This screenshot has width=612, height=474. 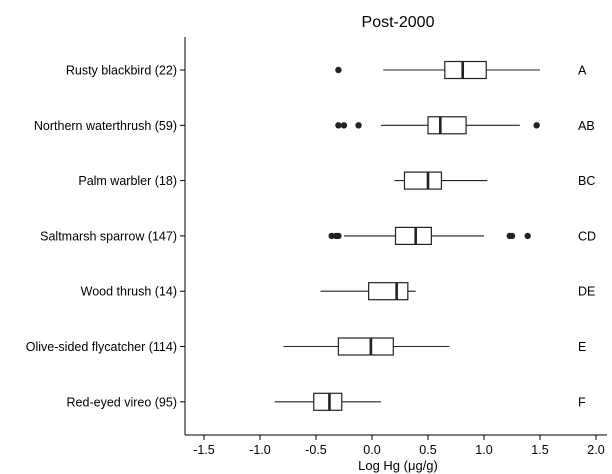 What do you see at coordinates (582, 402) in the screenshot?
I see `group-letter: F` at bounding box center [582, 402].